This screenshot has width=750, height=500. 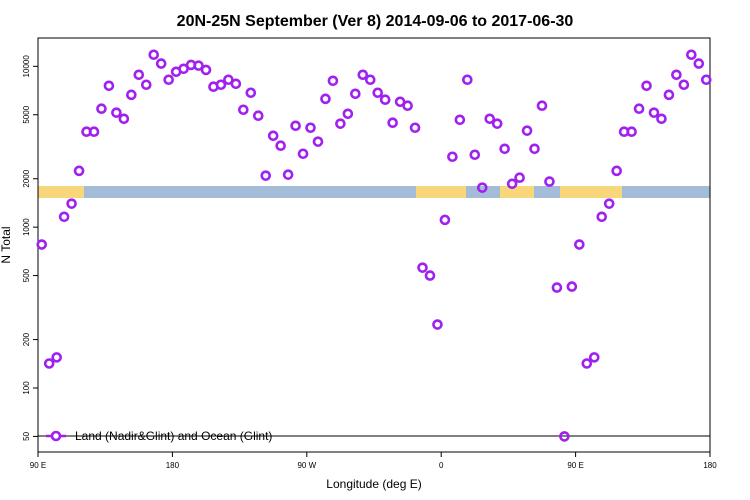 What do you see at coordinates (26, 178) in the screenshot?
I see `y-tick-label: 2000` at bounding box center [26, 178].